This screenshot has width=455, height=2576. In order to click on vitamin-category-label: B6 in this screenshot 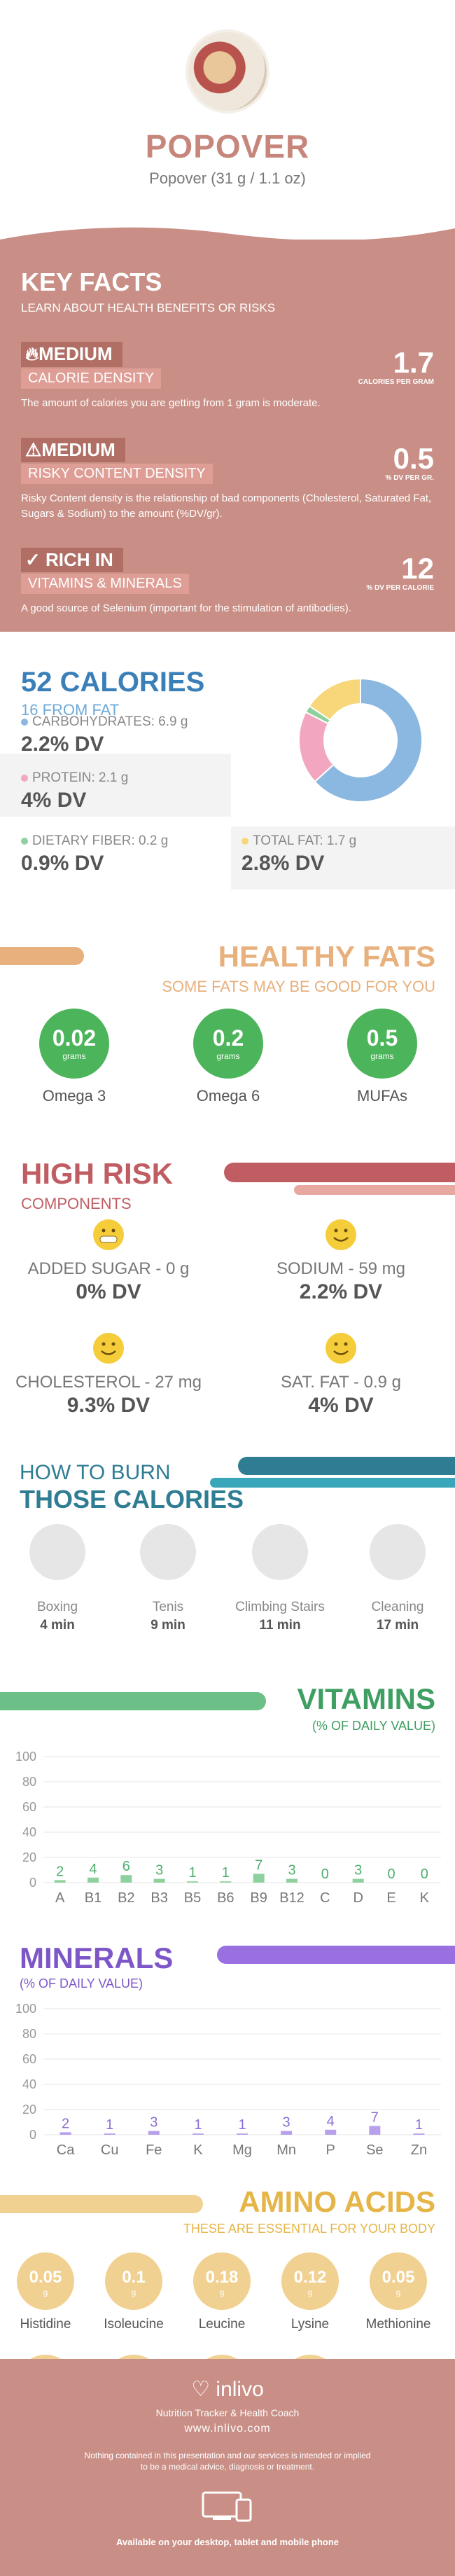, I will do `click(225, 1898)`.